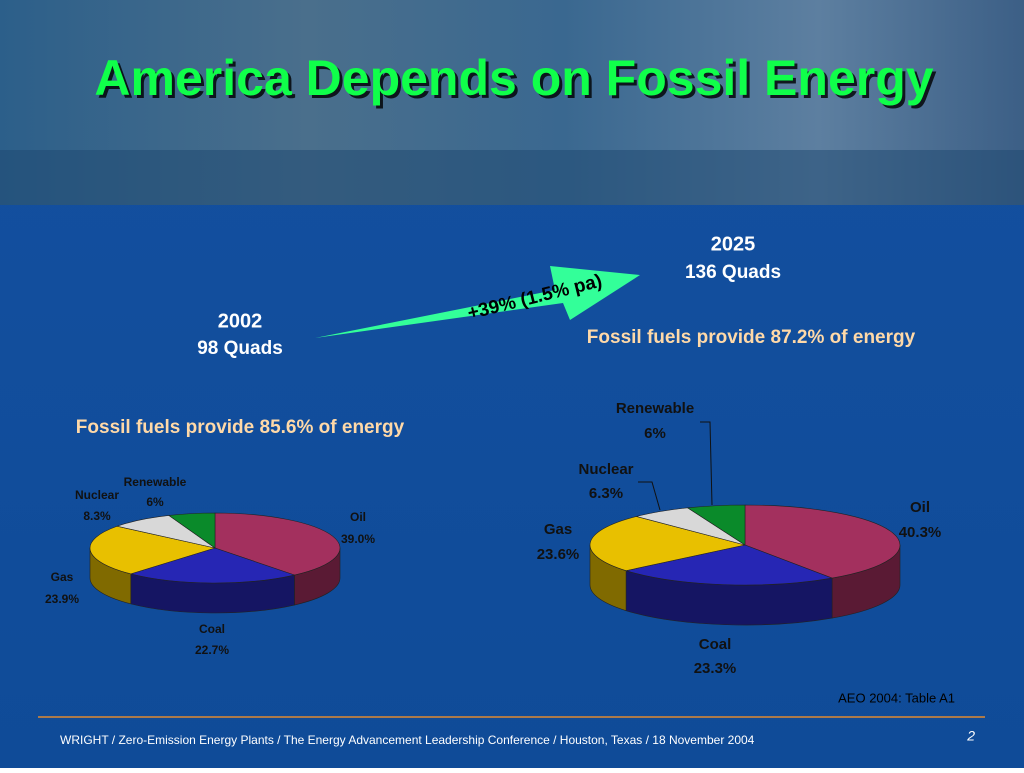 This screenshot has height=773, width=1024. I want to click on title-shadow: America Depends on Fossil Energy, so click(516, 81).